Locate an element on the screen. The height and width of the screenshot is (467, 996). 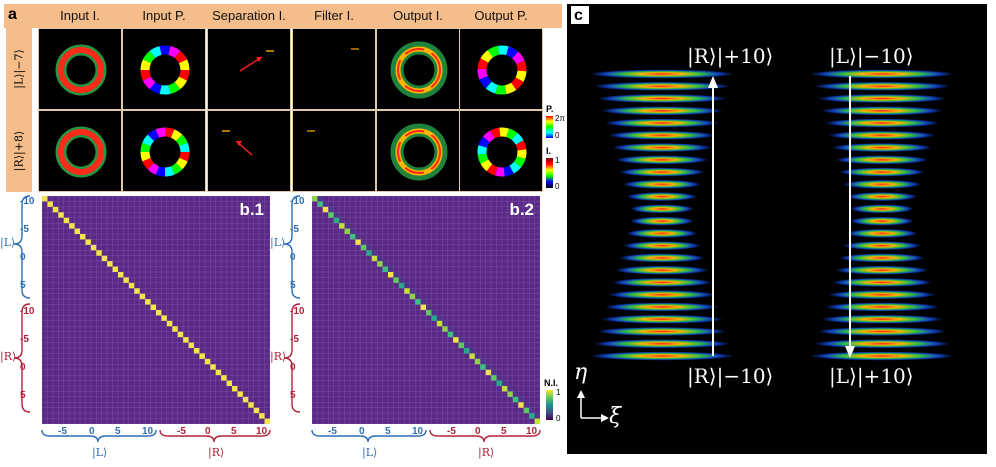
tile-r0-c2 is located at coordinates (249, 69).